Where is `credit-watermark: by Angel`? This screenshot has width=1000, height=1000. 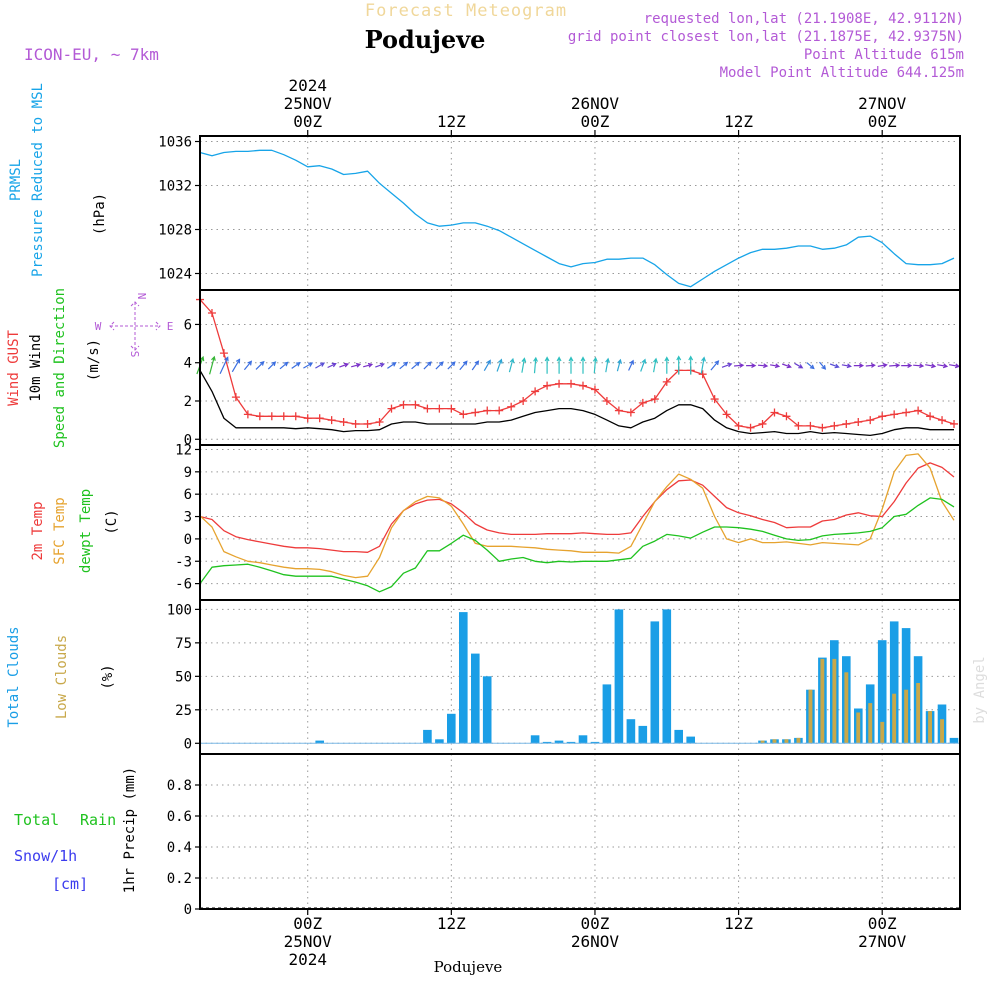 credit-watermark: by Angel is located at coordinates (980, 689).